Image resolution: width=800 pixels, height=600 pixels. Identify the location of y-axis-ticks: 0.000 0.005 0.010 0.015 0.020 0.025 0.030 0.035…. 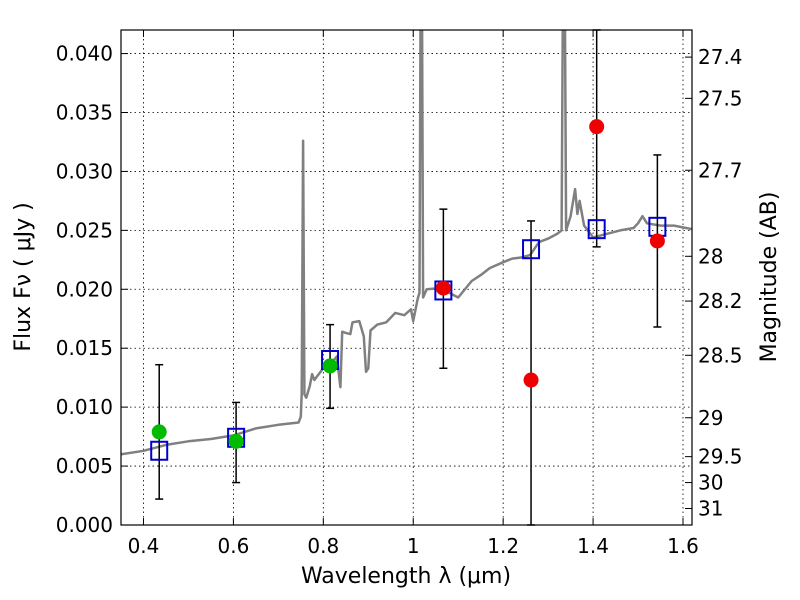
(92, 289).